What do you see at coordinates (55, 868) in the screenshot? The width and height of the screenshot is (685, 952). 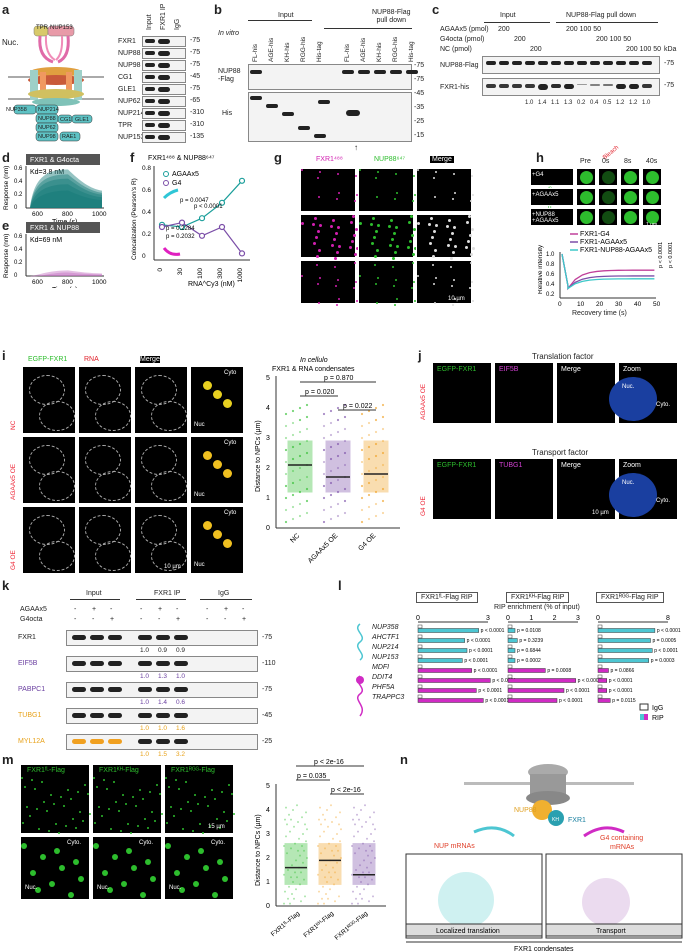 I see `m-zoom: Cyto. Nuc.` at bounding box center [55, 868].